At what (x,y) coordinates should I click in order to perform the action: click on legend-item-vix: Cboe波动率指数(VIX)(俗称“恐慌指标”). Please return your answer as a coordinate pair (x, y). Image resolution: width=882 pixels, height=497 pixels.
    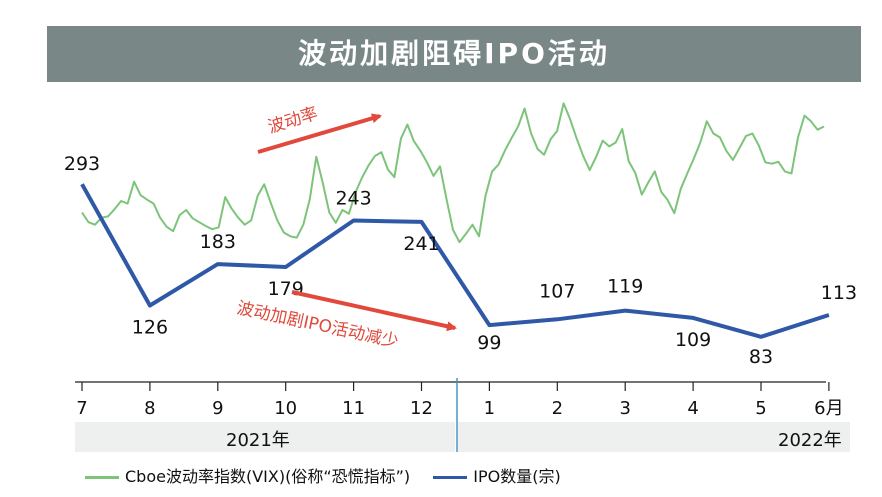
    Looking at the image, I should click on (247, 475).